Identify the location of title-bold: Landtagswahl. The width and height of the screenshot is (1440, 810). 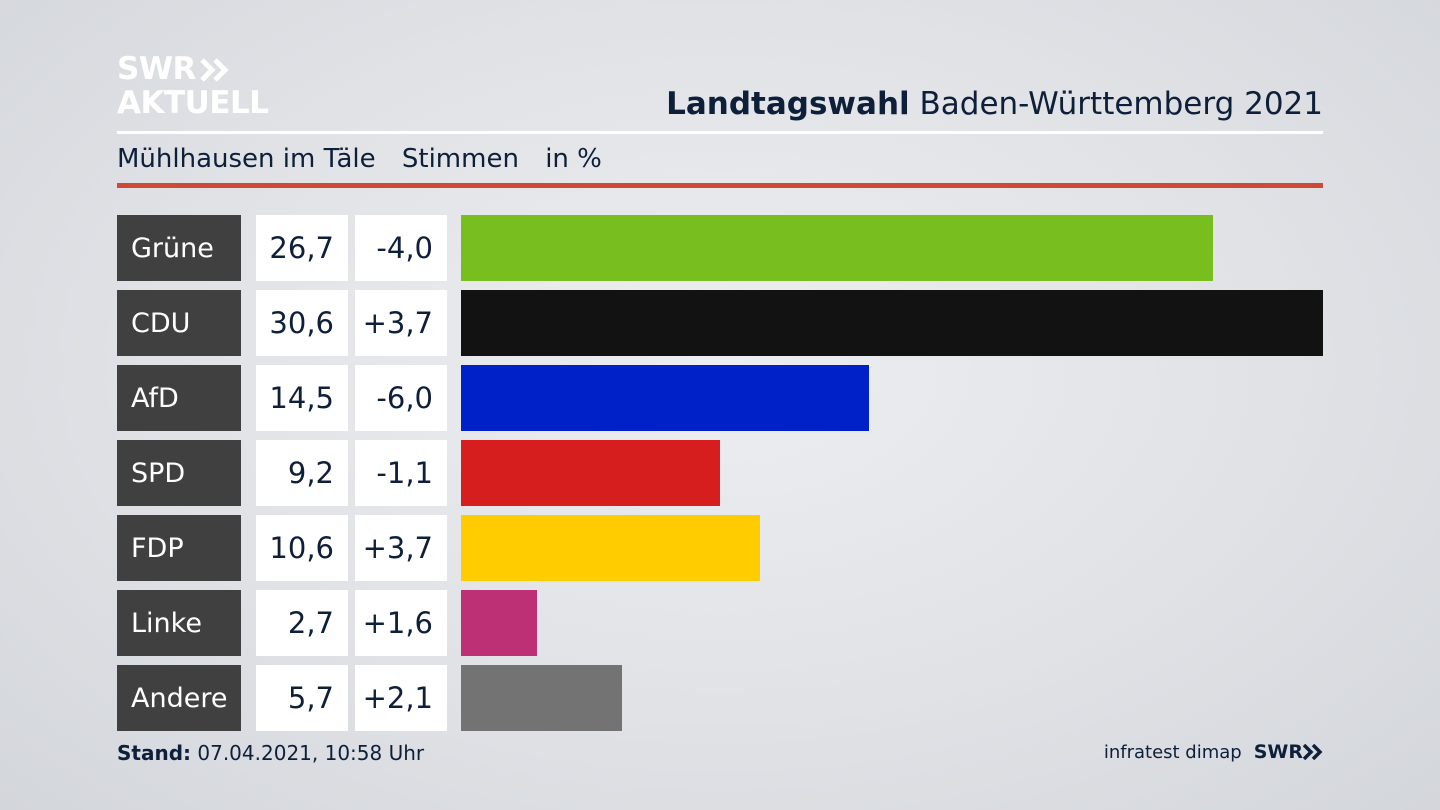
(788, 104).